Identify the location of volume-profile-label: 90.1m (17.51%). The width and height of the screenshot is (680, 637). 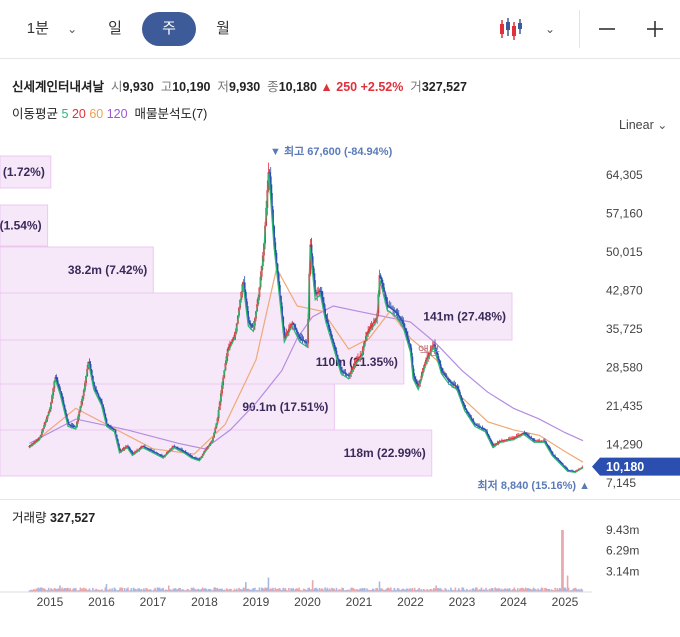
(285, 407).